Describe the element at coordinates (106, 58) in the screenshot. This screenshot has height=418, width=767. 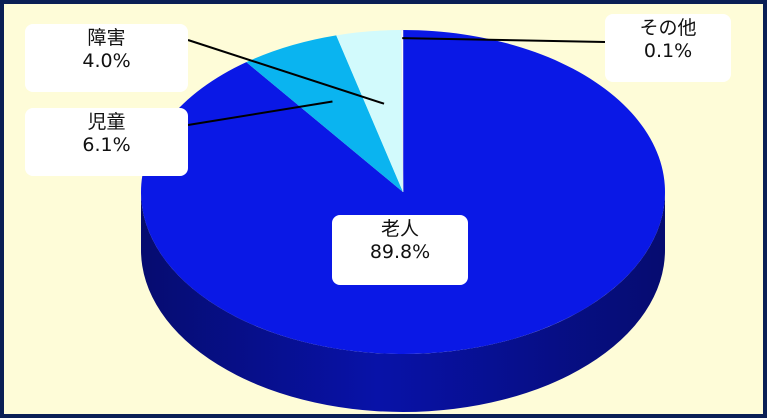
I see `slice-label-shogai: 障害 4.0%` at that location.